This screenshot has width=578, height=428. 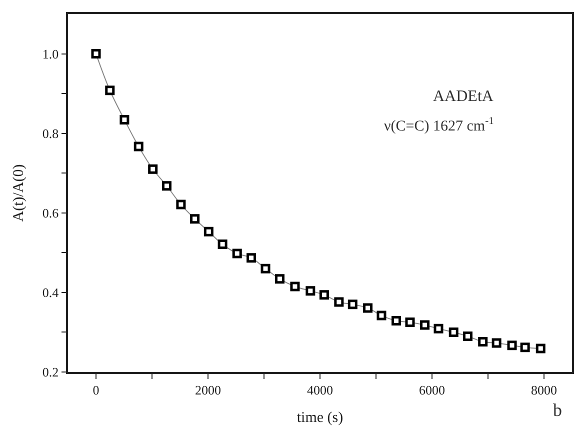 What do you see at coordinates (19, 193) in the screenshot?
I see `y-axis-title: A(t)/A(0)` at bounding box center [19, 193].